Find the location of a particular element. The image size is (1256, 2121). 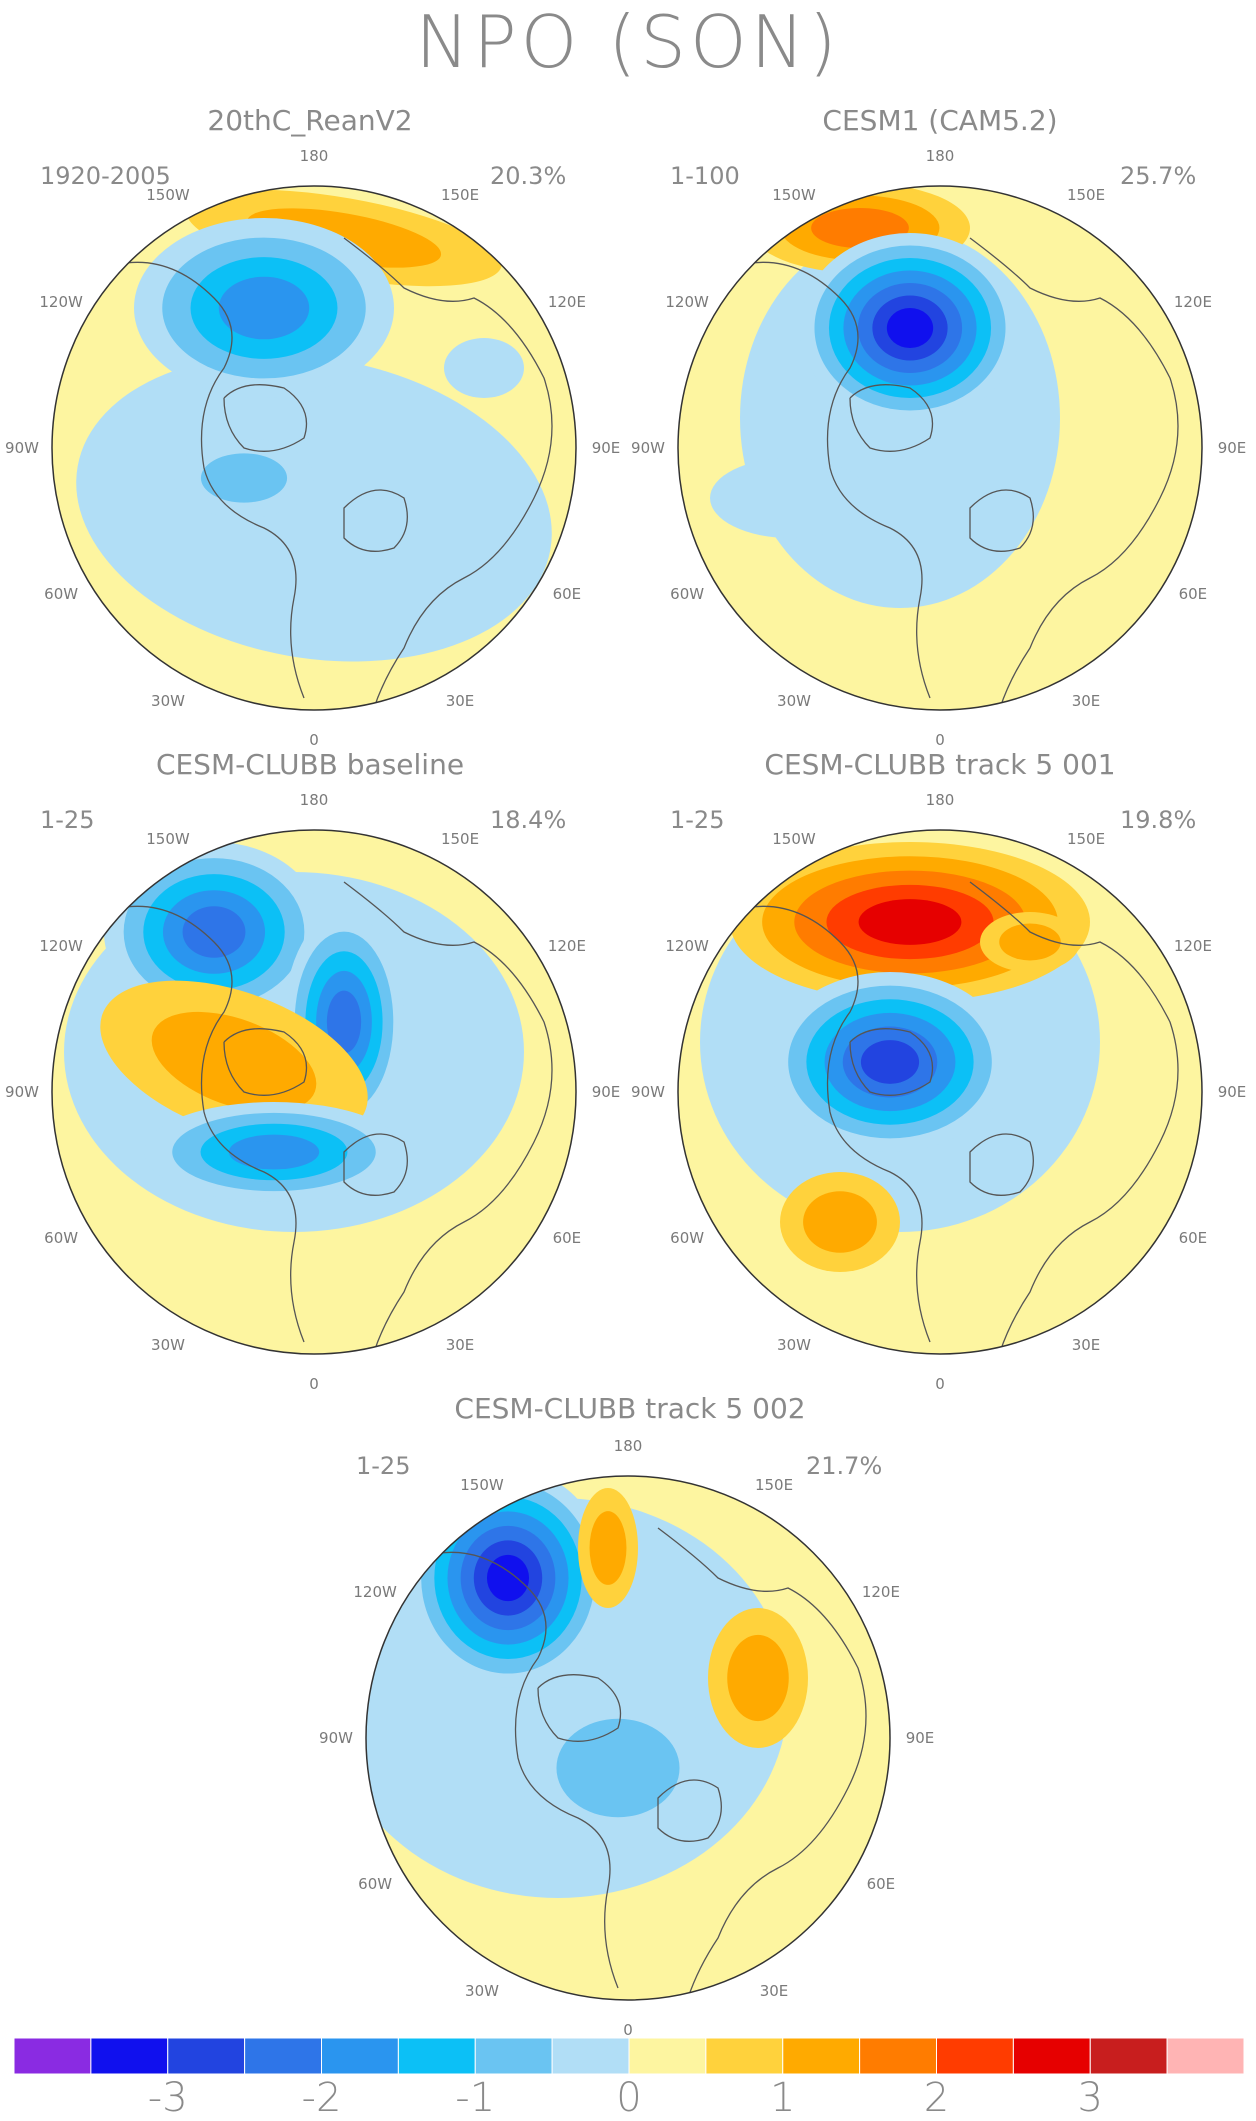

panel-2-title: CESM1 (CAM5.2) is located at coordinates (940, 120).